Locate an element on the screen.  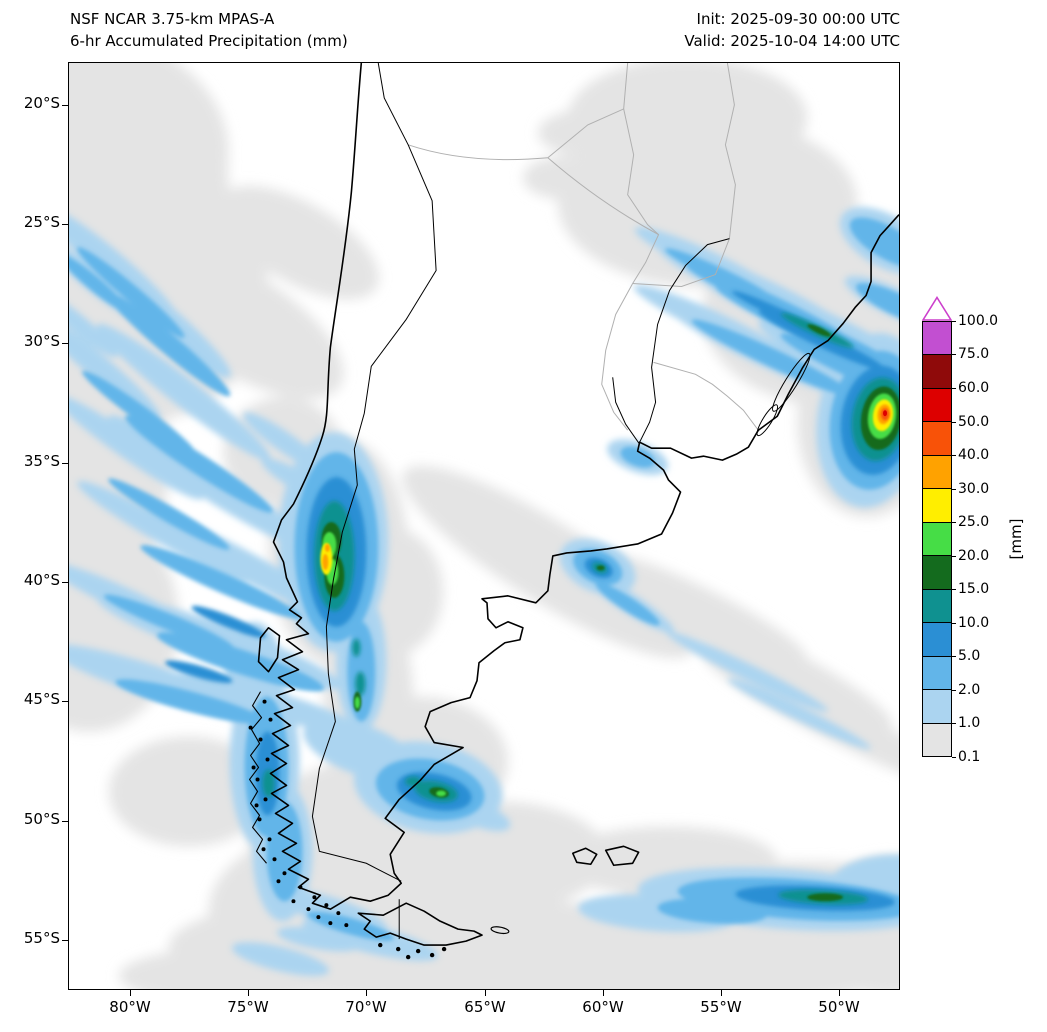
colorbar-tick-label: 100.0 is located at coordinates (978, 321).